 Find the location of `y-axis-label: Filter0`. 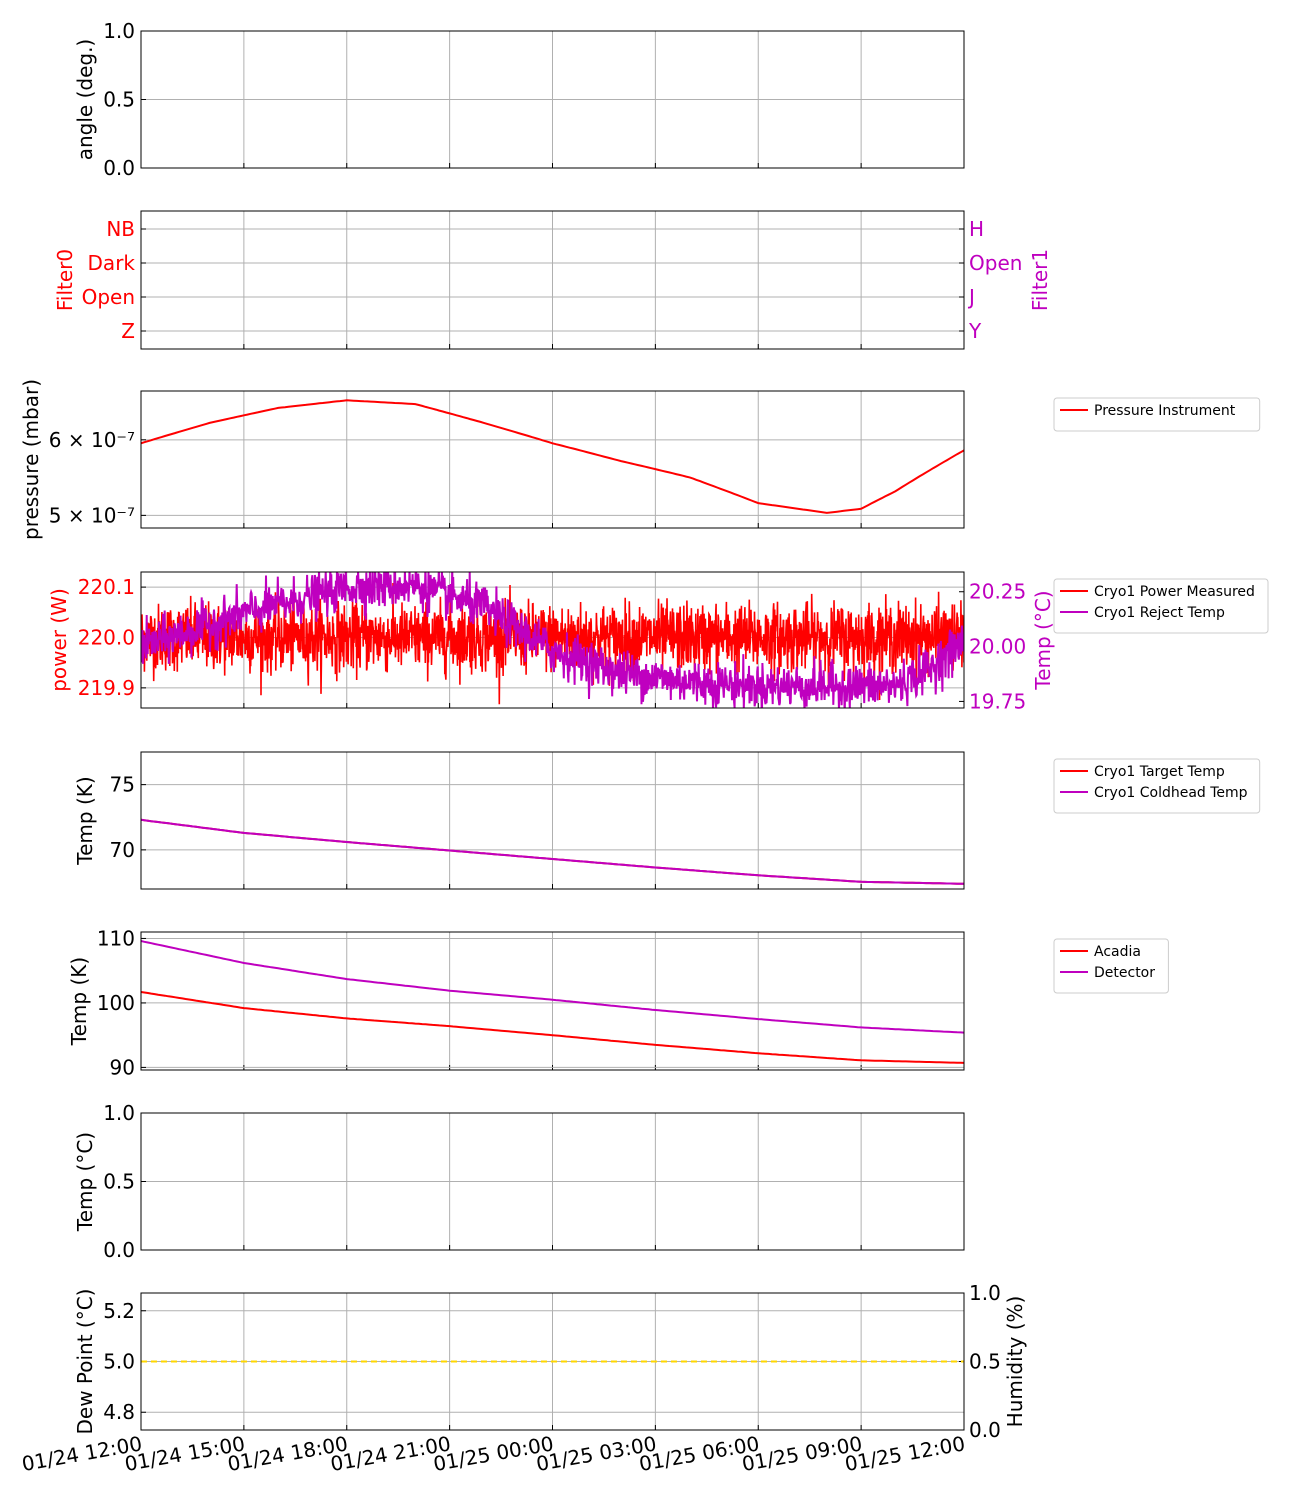

y-axis-label: Filter0 is located at coordinates (65, 280).